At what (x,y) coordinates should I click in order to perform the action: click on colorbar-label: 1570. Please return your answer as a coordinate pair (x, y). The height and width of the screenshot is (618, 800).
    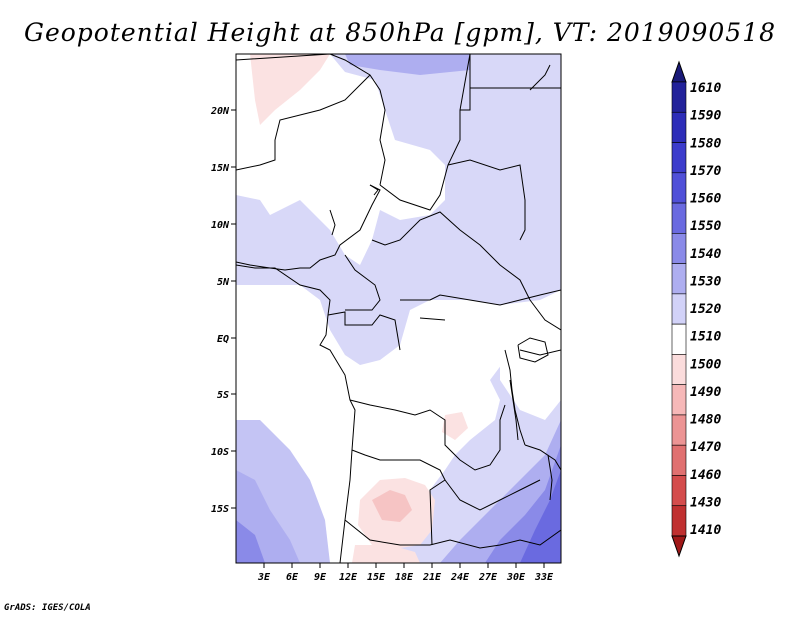
    Looking at the image, I should click on (705, 171).